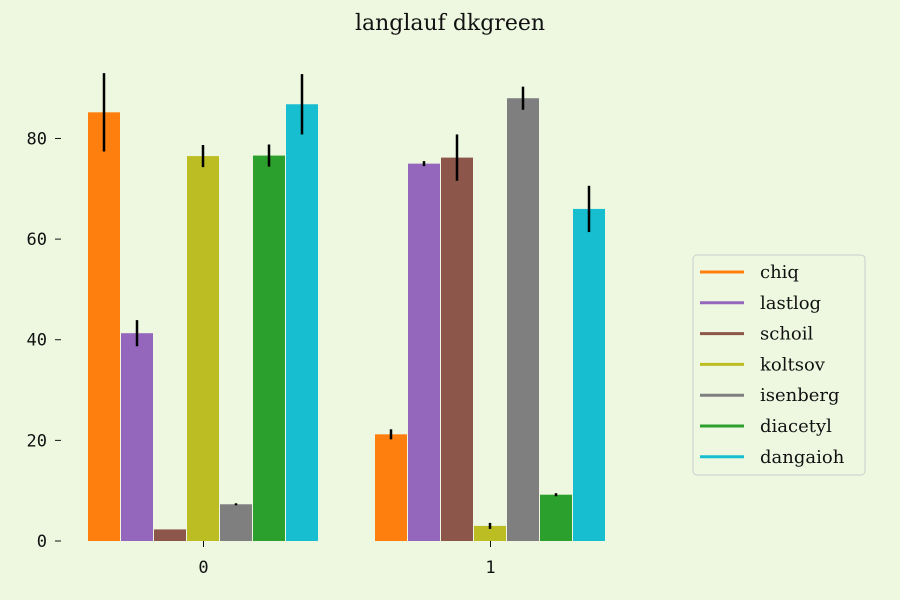 The height and width of the screenshot is (600, 900). What do you see at coordinates (203, 568) in the screenshot?
I see `x-tick-label: 0` at bounding box center [203, 568].